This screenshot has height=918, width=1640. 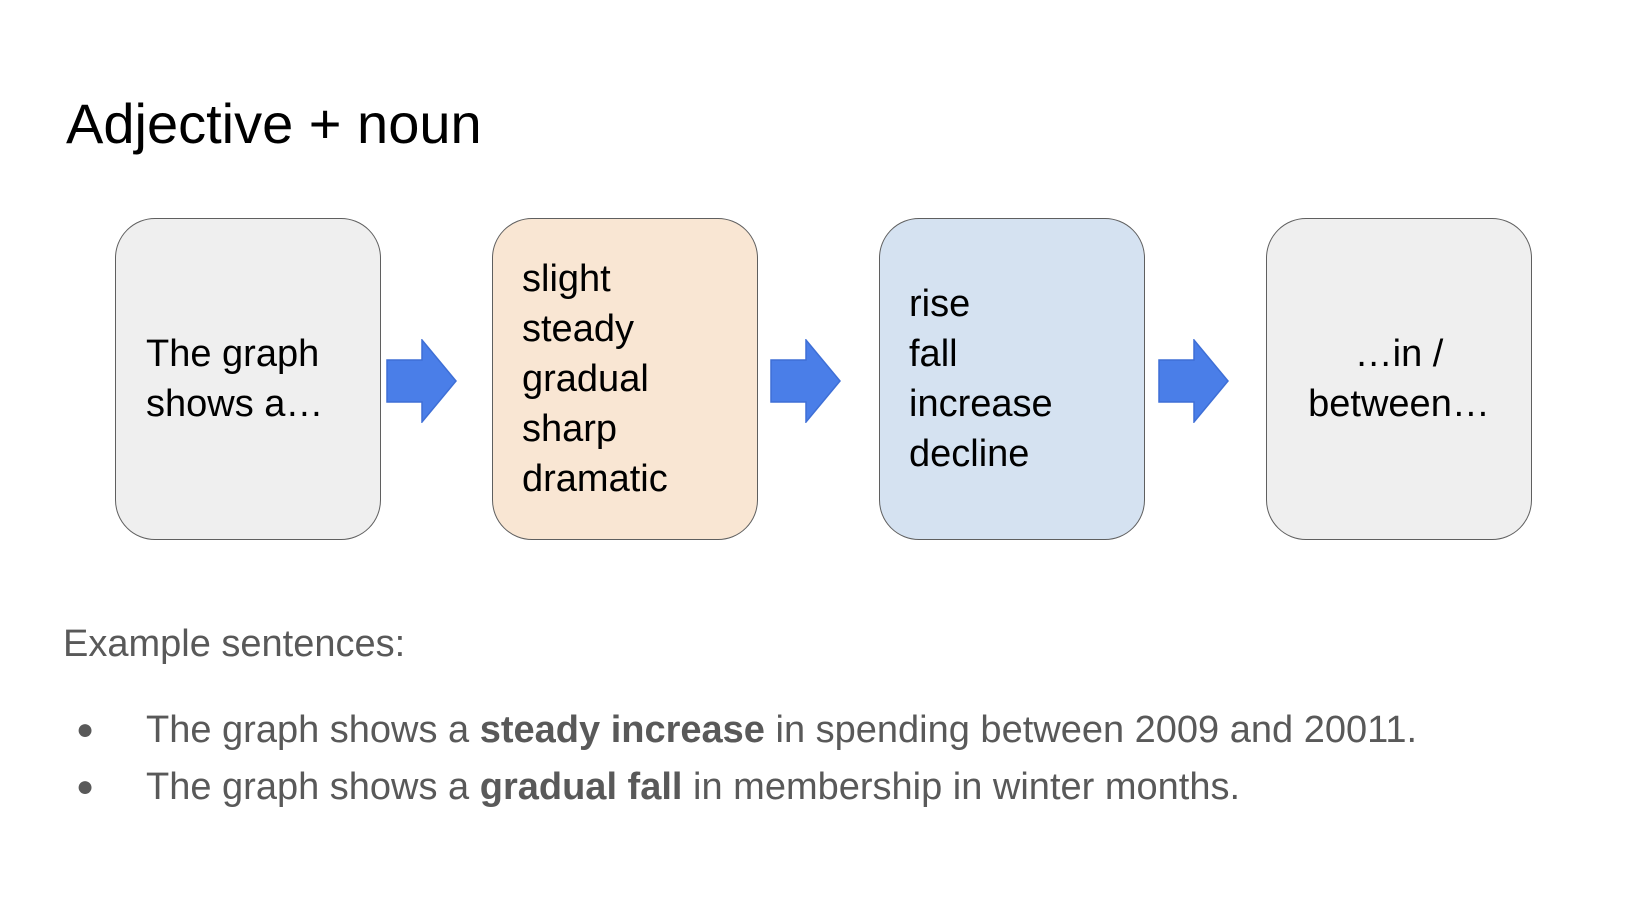 I want to click on noun-item: fall, so click(x=933, y=354).